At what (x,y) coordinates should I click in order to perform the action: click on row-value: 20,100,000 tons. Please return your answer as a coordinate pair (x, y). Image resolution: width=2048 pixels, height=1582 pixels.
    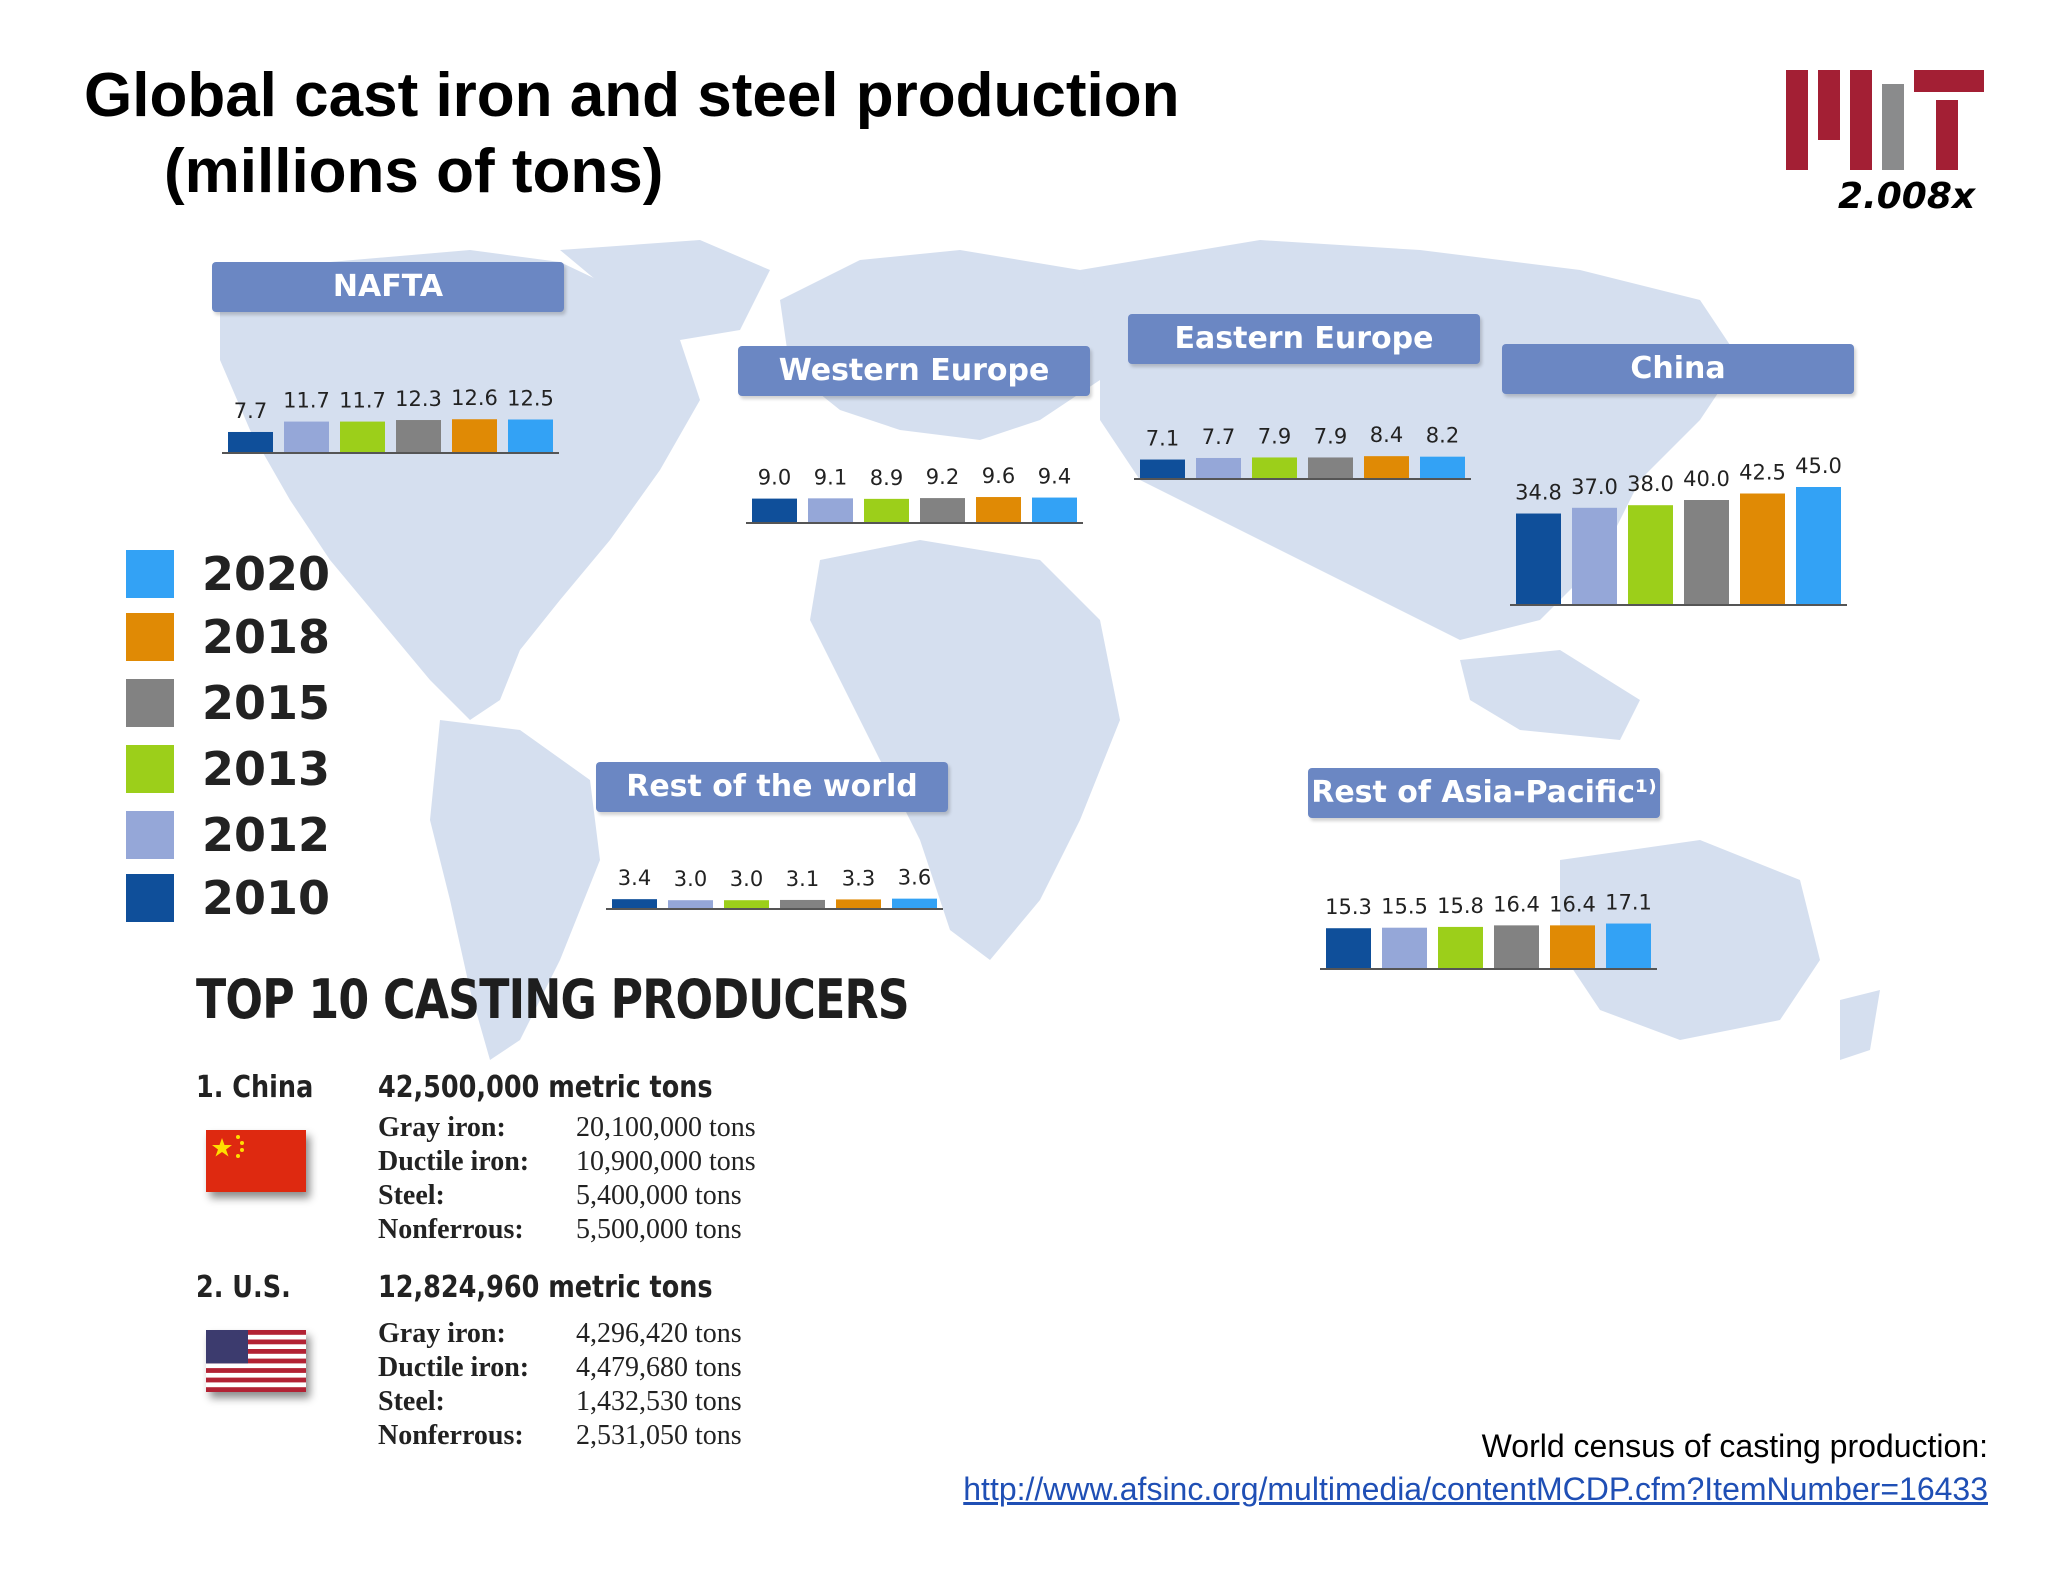
    Looking at the image, I should click on (666, 1127).